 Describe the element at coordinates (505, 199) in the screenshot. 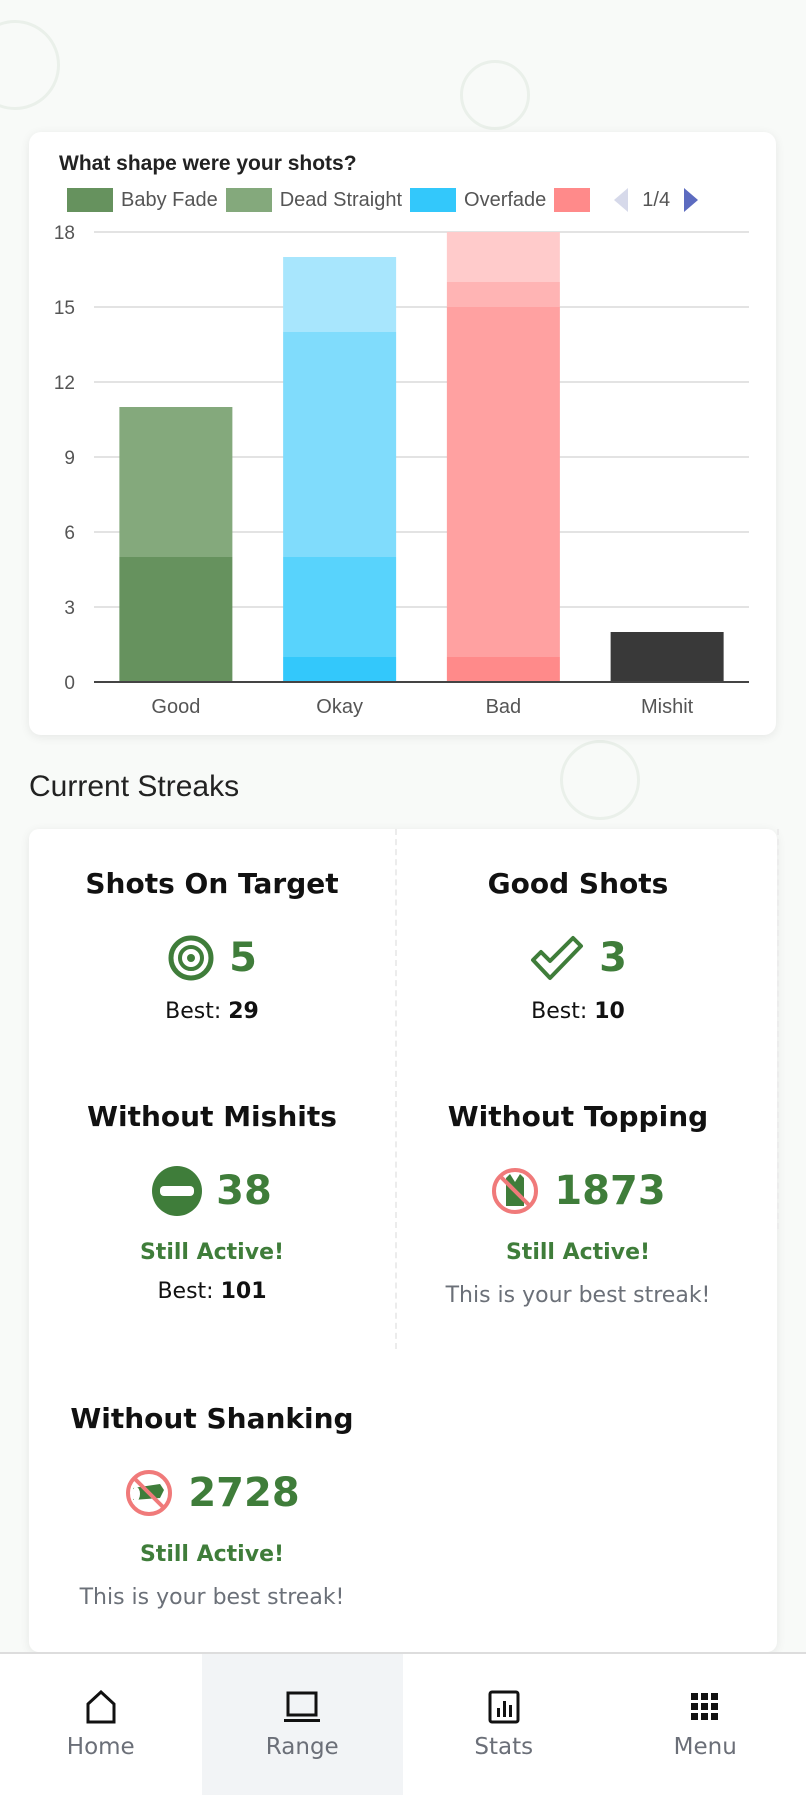

I see `legend-label: Overfade` at that location.